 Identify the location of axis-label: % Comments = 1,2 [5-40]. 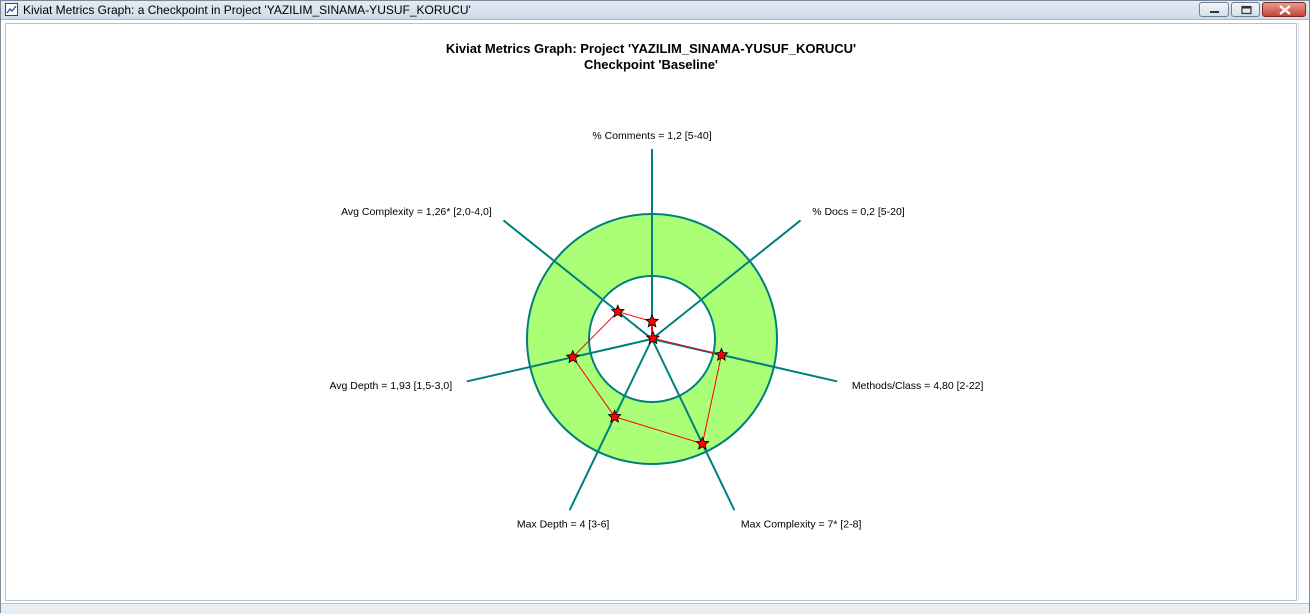
(651, 136).